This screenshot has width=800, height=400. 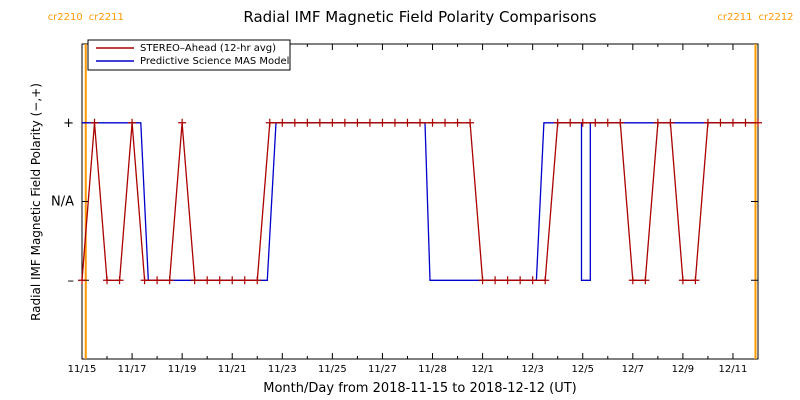 I want to click on x-tick-label-7: 11/28, so click(x=432, y=369).